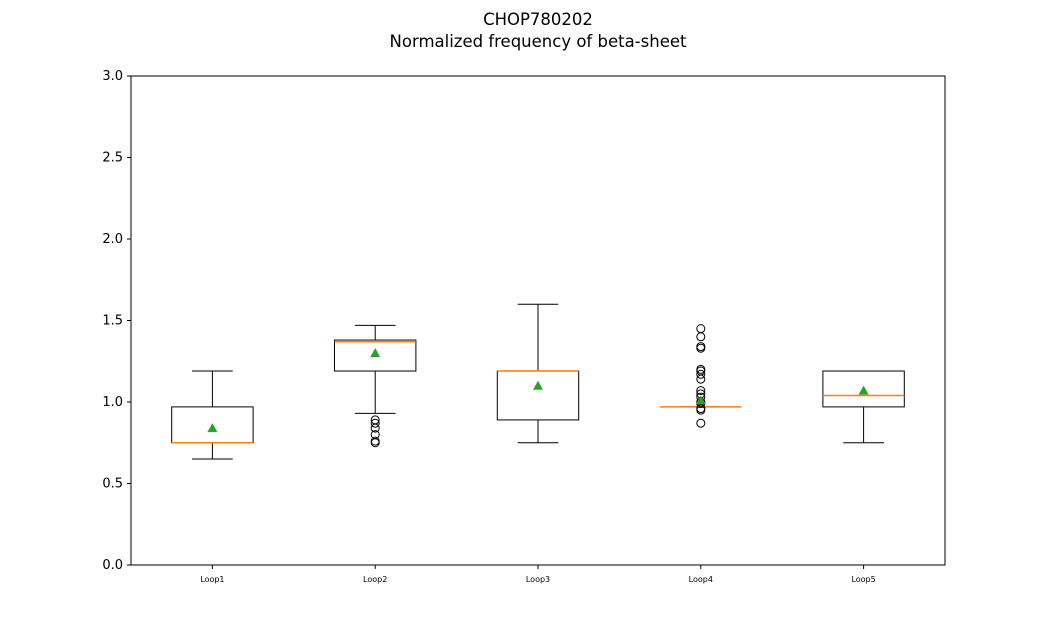 This screenshot has height=635, width=1050. Describe the element at coordinates (112, 565) in the screenshot. I see `y-tick-label: 0.0` at that location.